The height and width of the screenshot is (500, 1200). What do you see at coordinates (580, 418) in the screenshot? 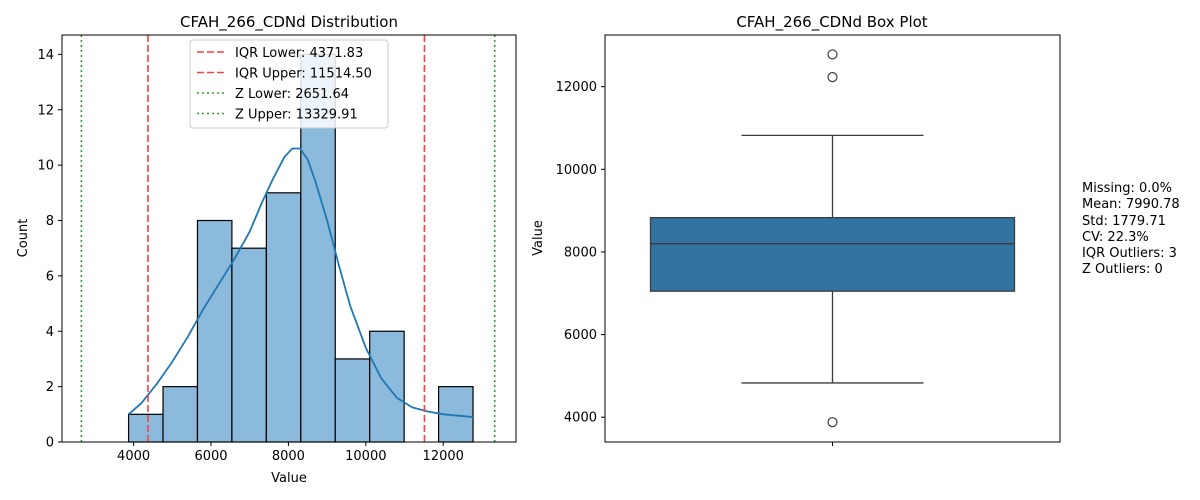
I see `box-y-tick-label-0: 4000` at bounding box center [580, 418].